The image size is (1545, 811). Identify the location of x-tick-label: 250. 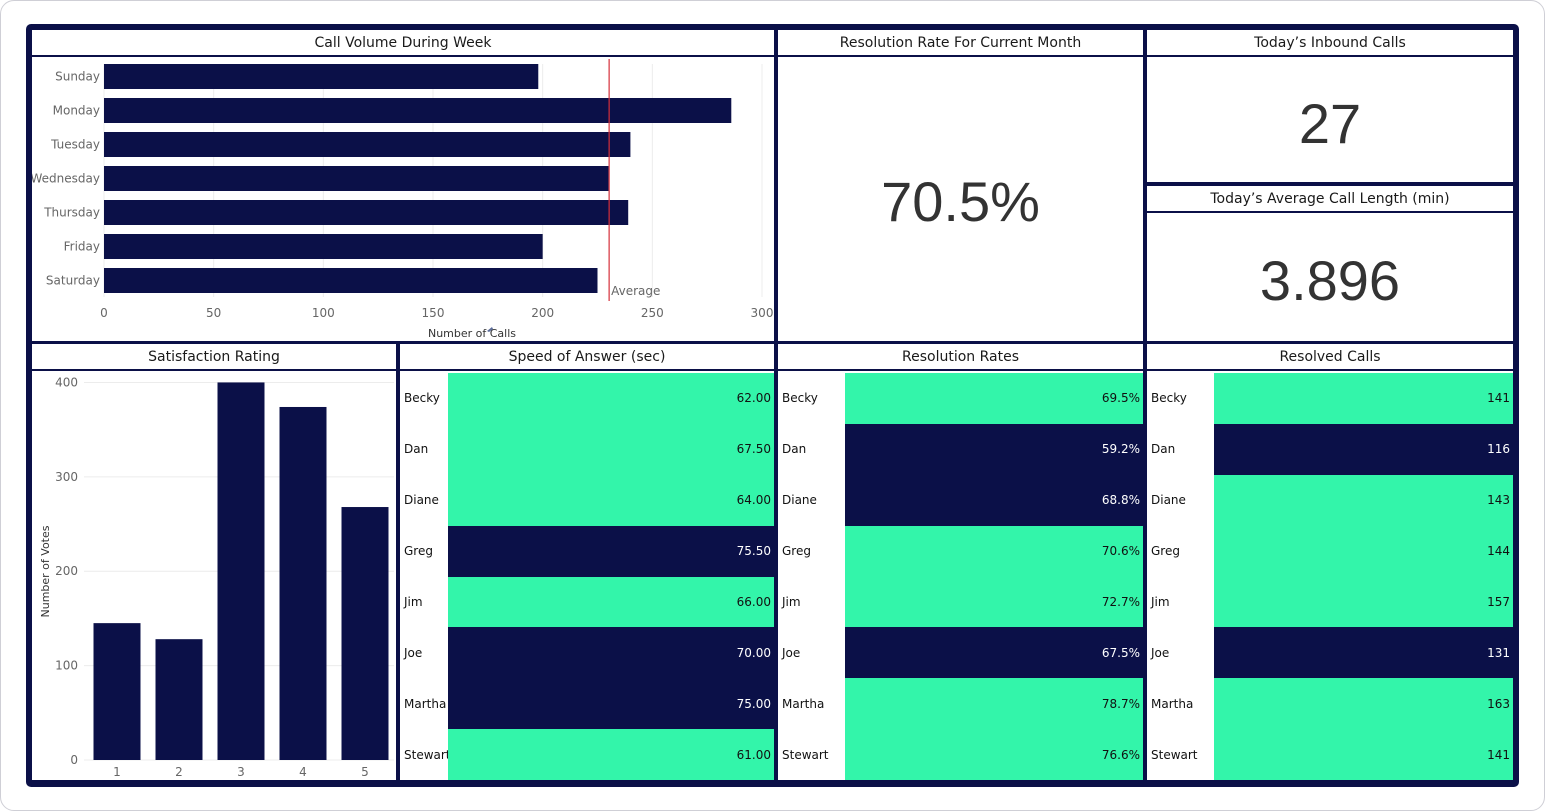
(652, 313).